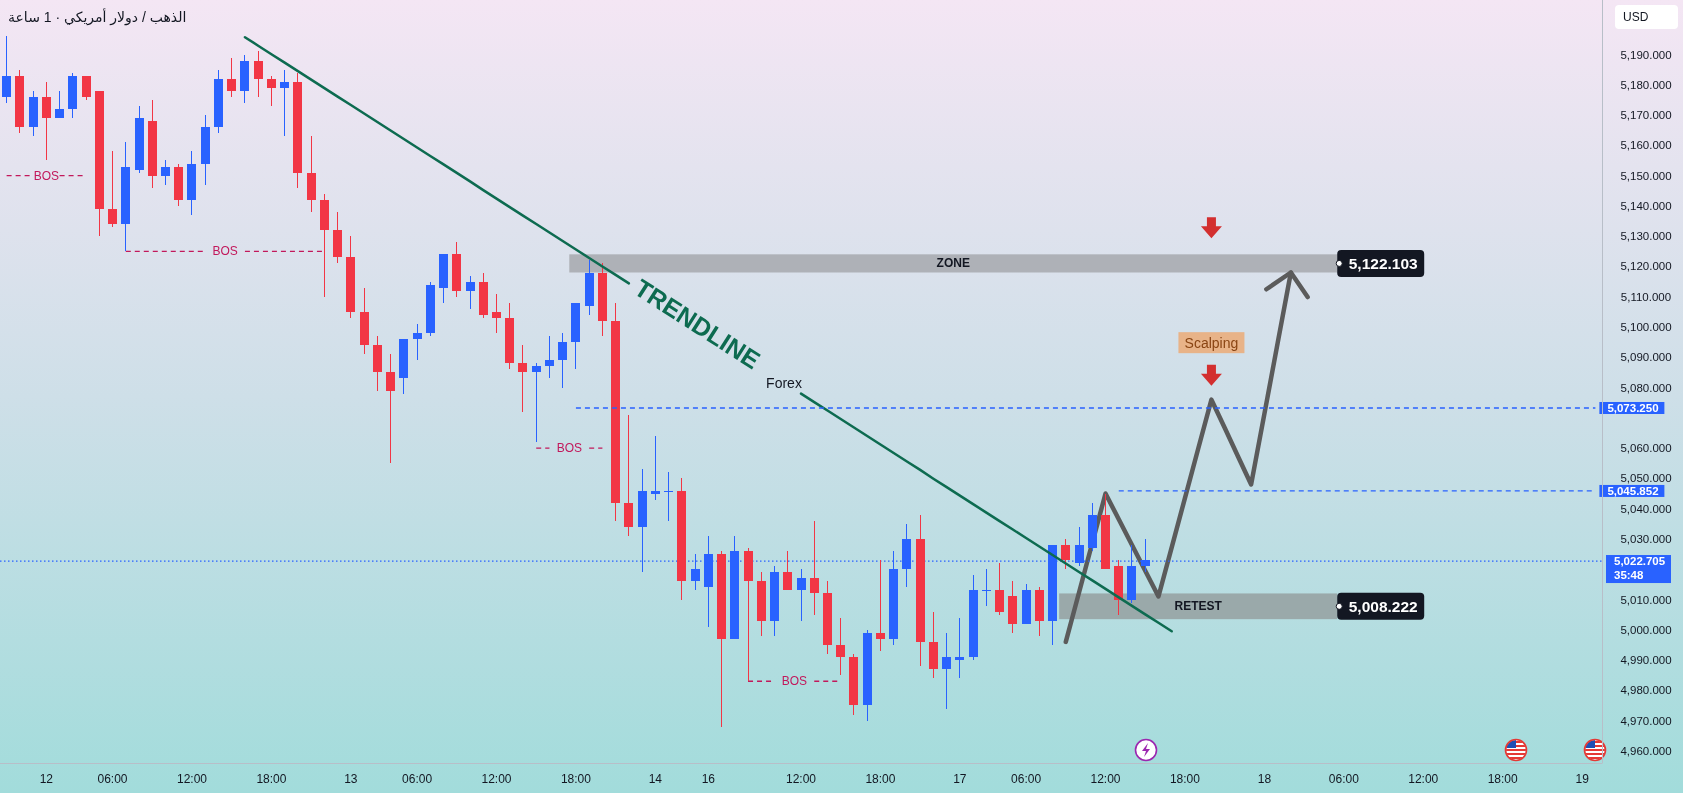 The image size is (1683, 793). Describe the element at coordinates (1633, 407) in the screenshot. I see `data-label: 5,073.250` at that location.